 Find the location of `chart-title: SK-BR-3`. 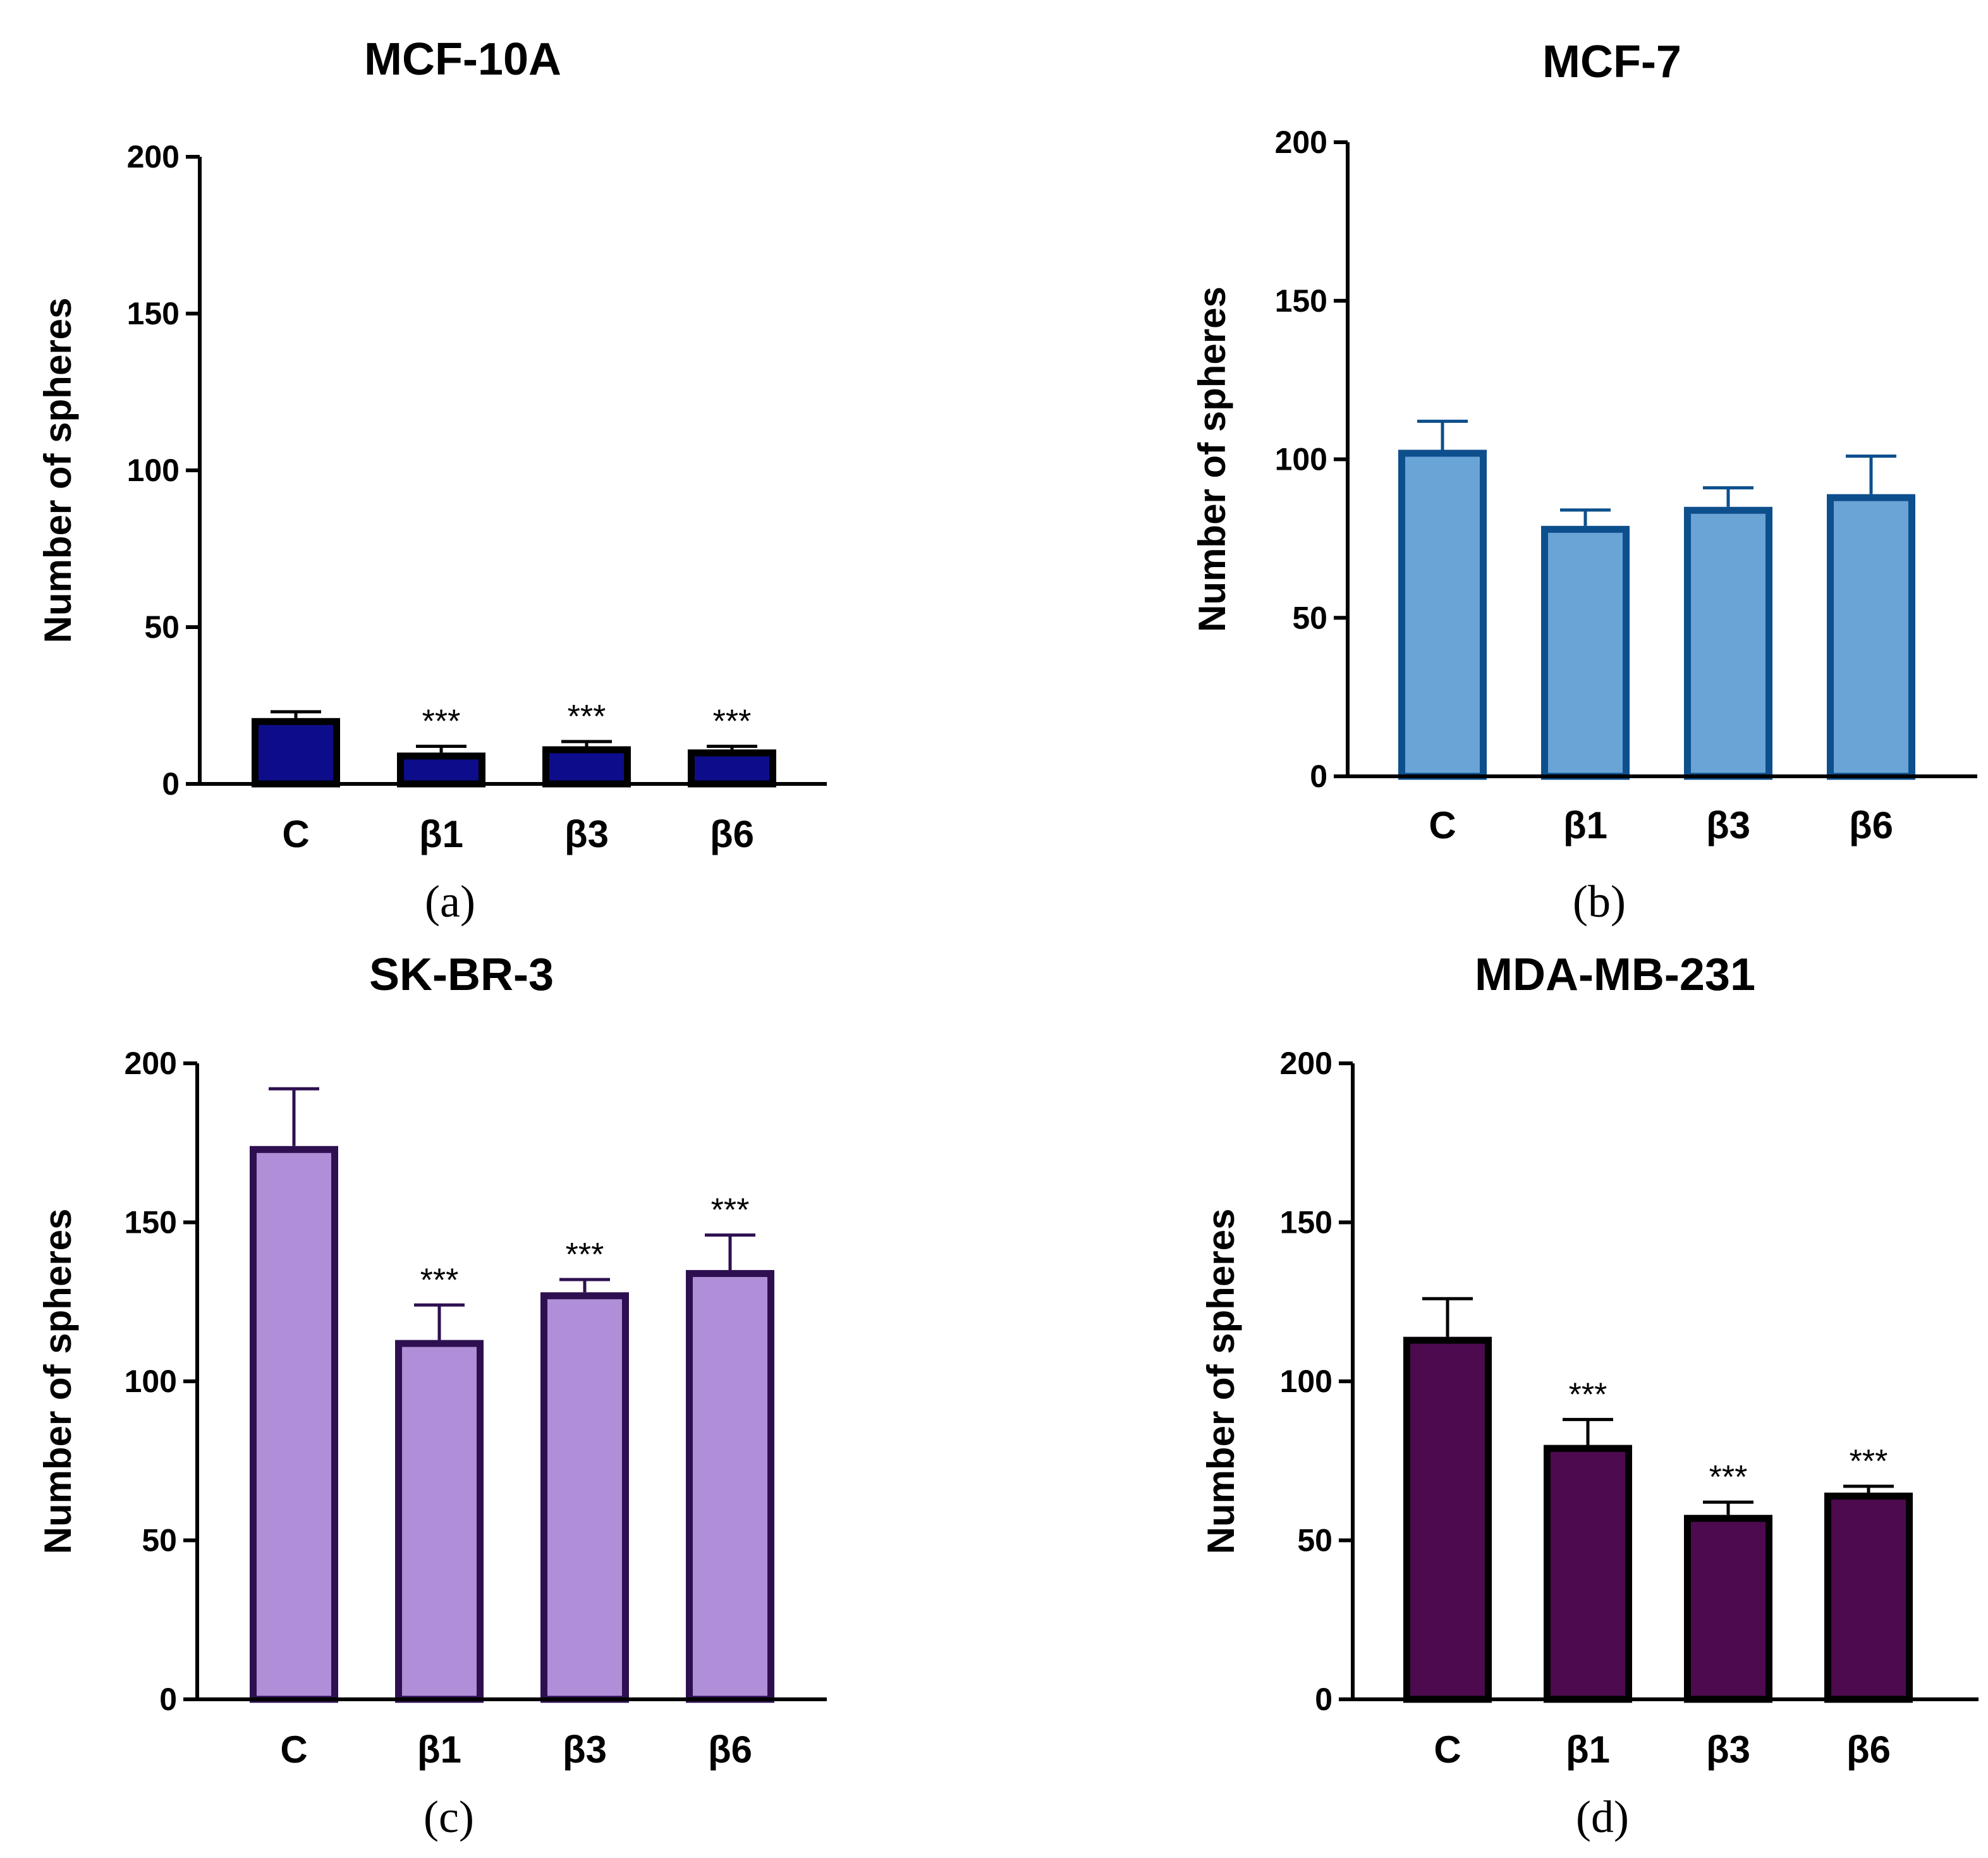

chart-title: SK-BR-3 is located at coordinates (461, 975).